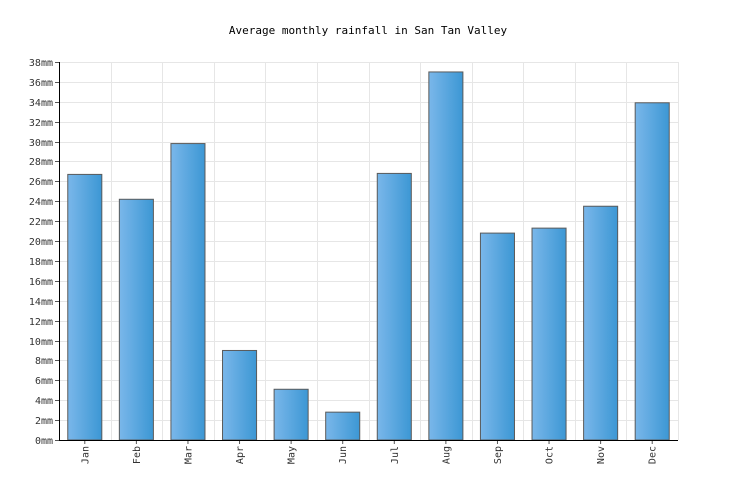  Describe the element at coordinates (41, 103) in the screenshot. I see `y-tick-label: 34mm` at that location.